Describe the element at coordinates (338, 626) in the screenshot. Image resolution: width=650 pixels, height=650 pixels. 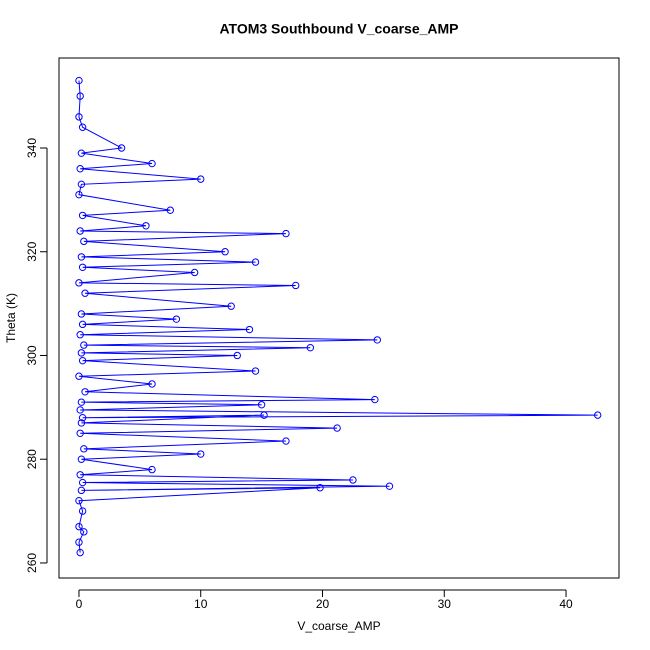
I see `x-axis-title: V_coarse_AMP` at that location.